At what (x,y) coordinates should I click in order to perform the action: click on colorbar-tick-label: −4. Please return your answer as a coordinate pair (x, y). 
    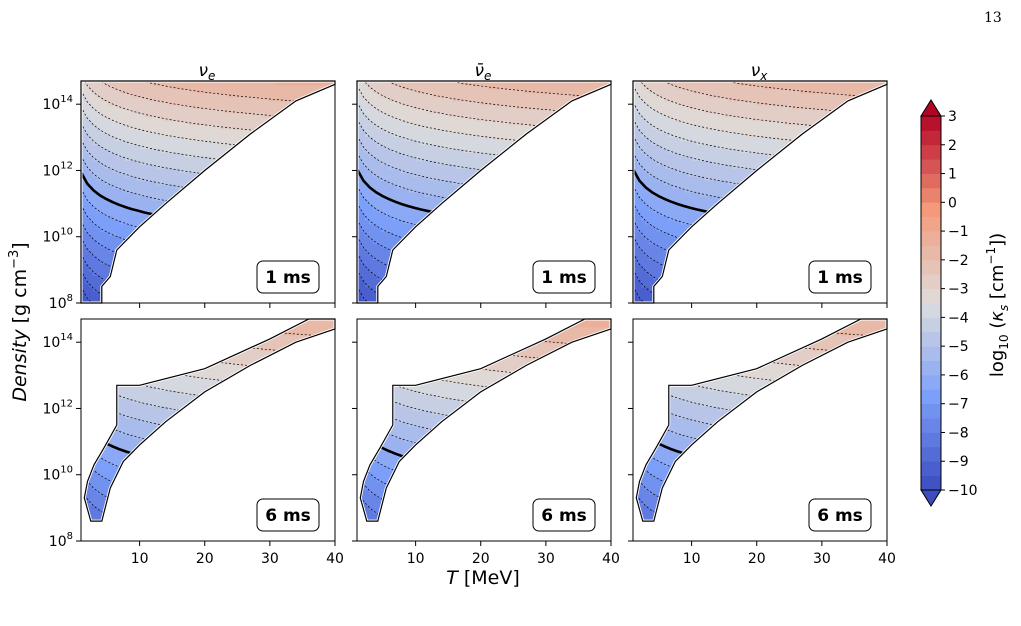
    Looking at the image, I should click on (958, 318).